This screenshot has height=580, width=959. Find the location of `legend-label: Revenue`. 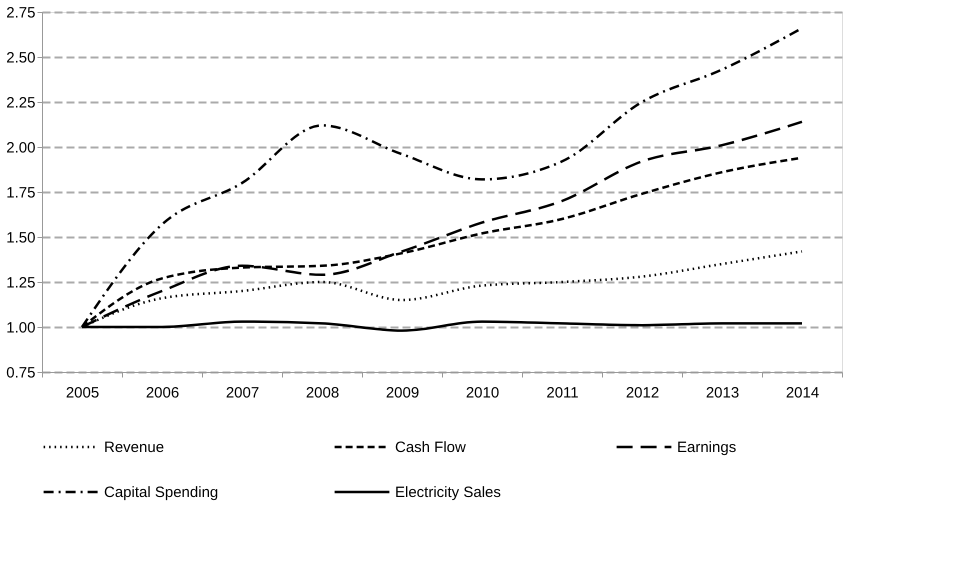

legend-label: Revenue is located at coordinates (134, 447).